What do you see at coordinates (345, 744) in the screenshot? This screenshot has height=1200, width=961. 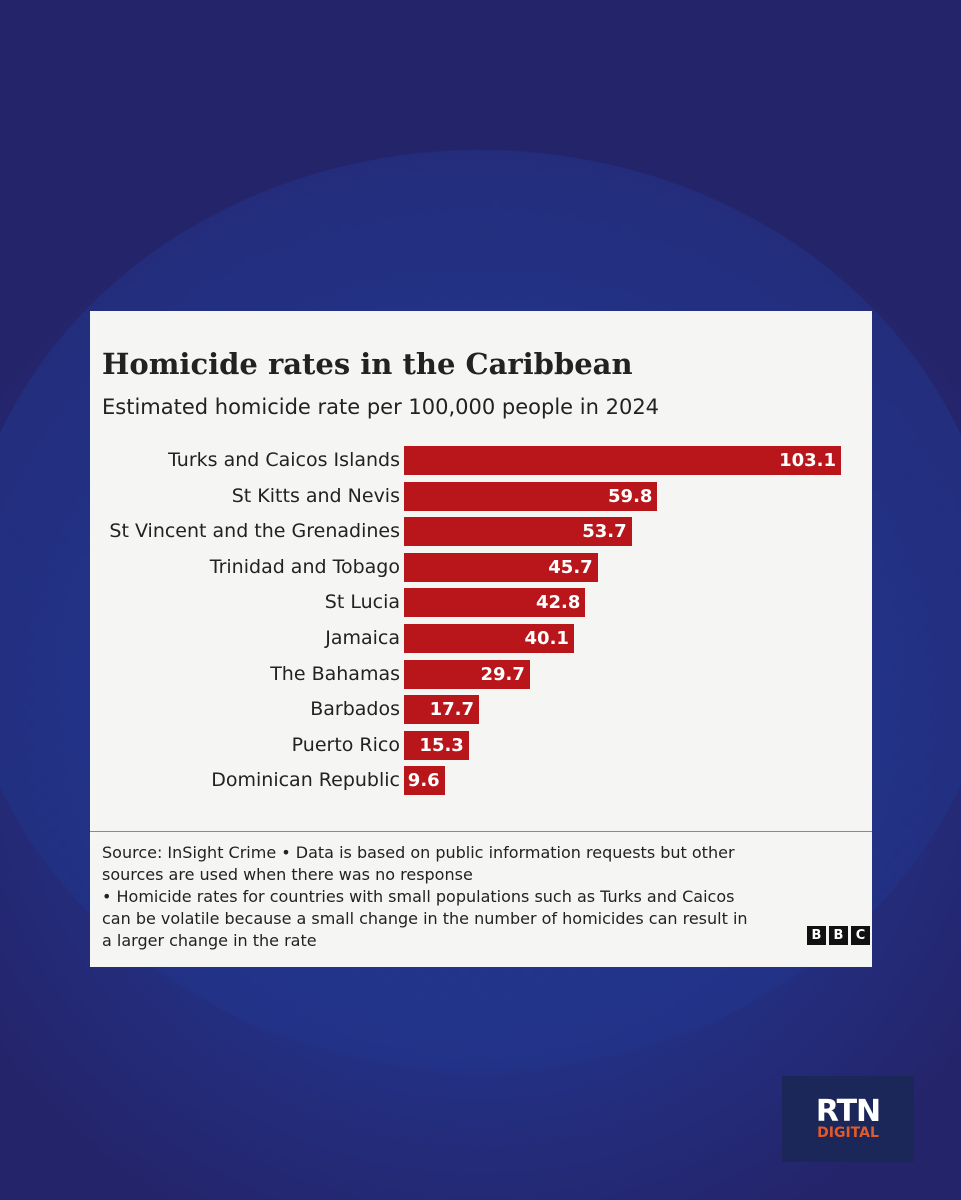 I see `category-label: Puerto Rico` at bounding box center [345, 744].